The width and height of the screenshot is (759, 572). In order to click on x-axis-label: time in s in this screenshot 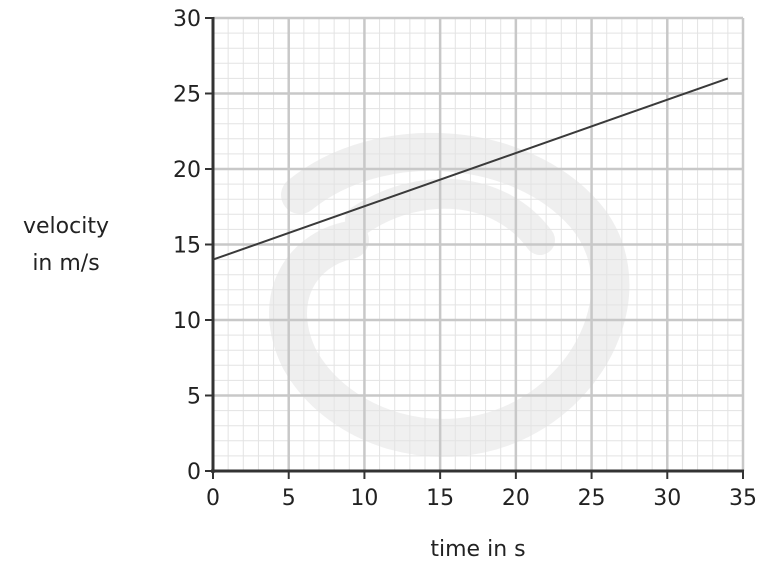, I will do `click(477, 549)`.